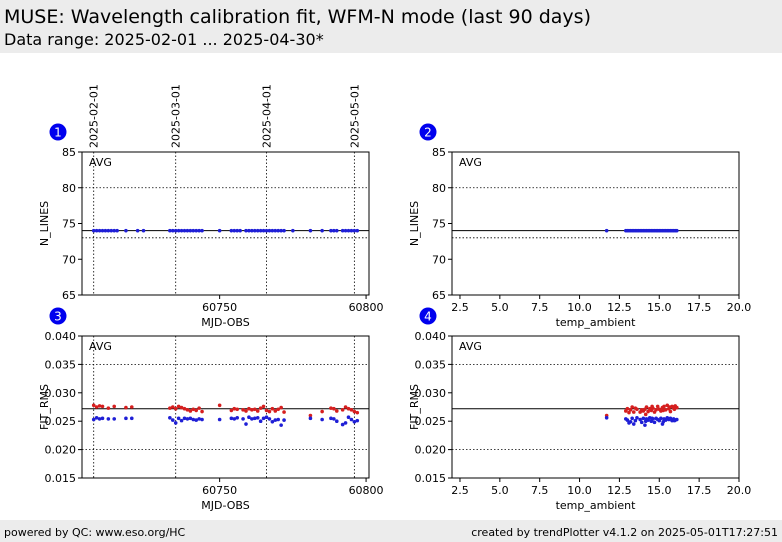 The width and height of the screenshot is (782, 542). I want to click on y-tick-label: 70, so click(69, 259).